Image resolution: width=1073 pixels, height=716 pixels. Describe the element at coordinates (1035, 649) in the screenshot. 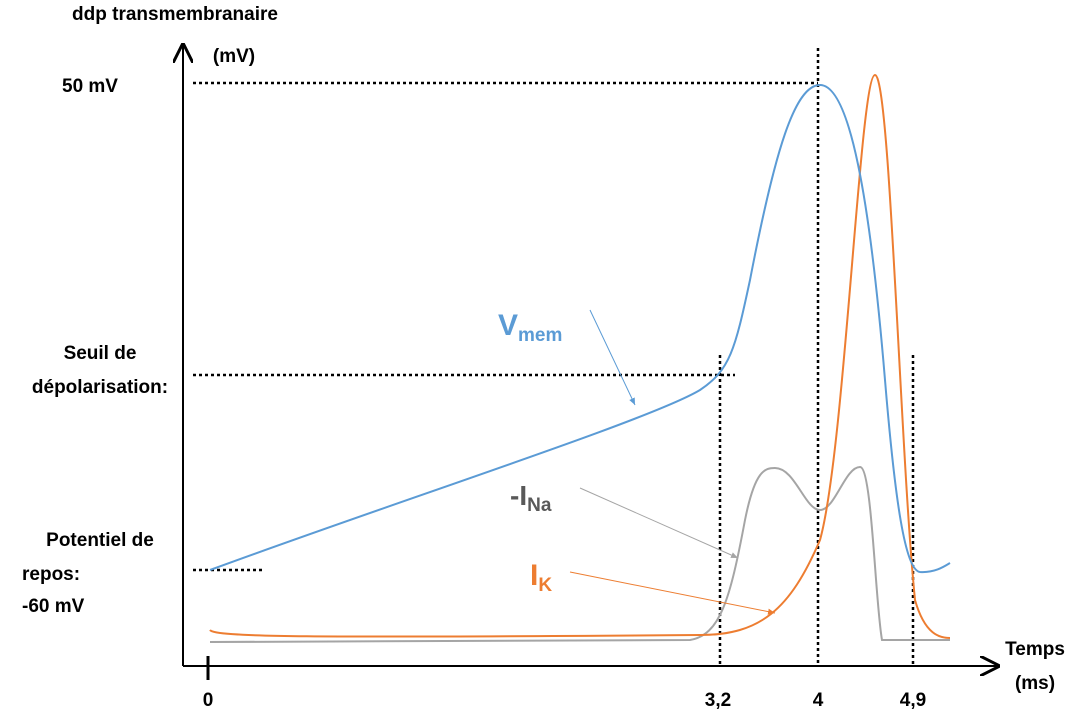

I see `x-axis-title: Temps` at that location.